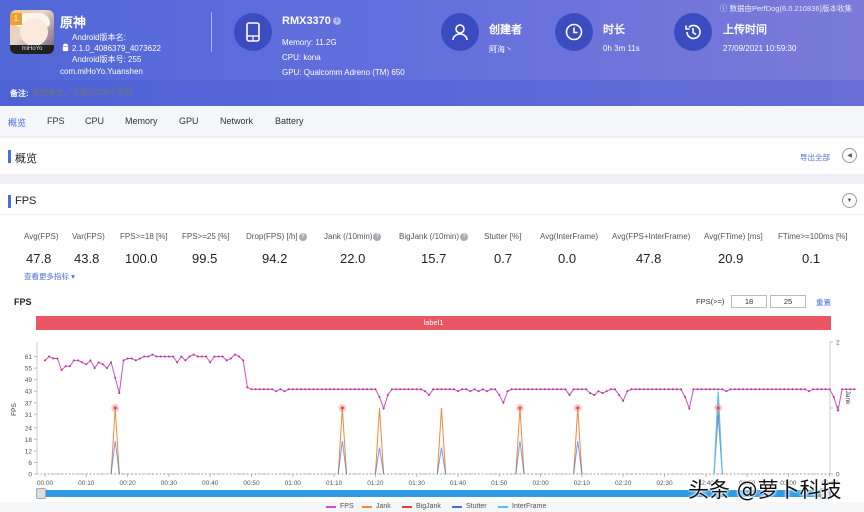  What do you see at coordinates (825, 493) in the screenshot?
I see `scrollbar-handle-right` at bounding box center [825, 493].